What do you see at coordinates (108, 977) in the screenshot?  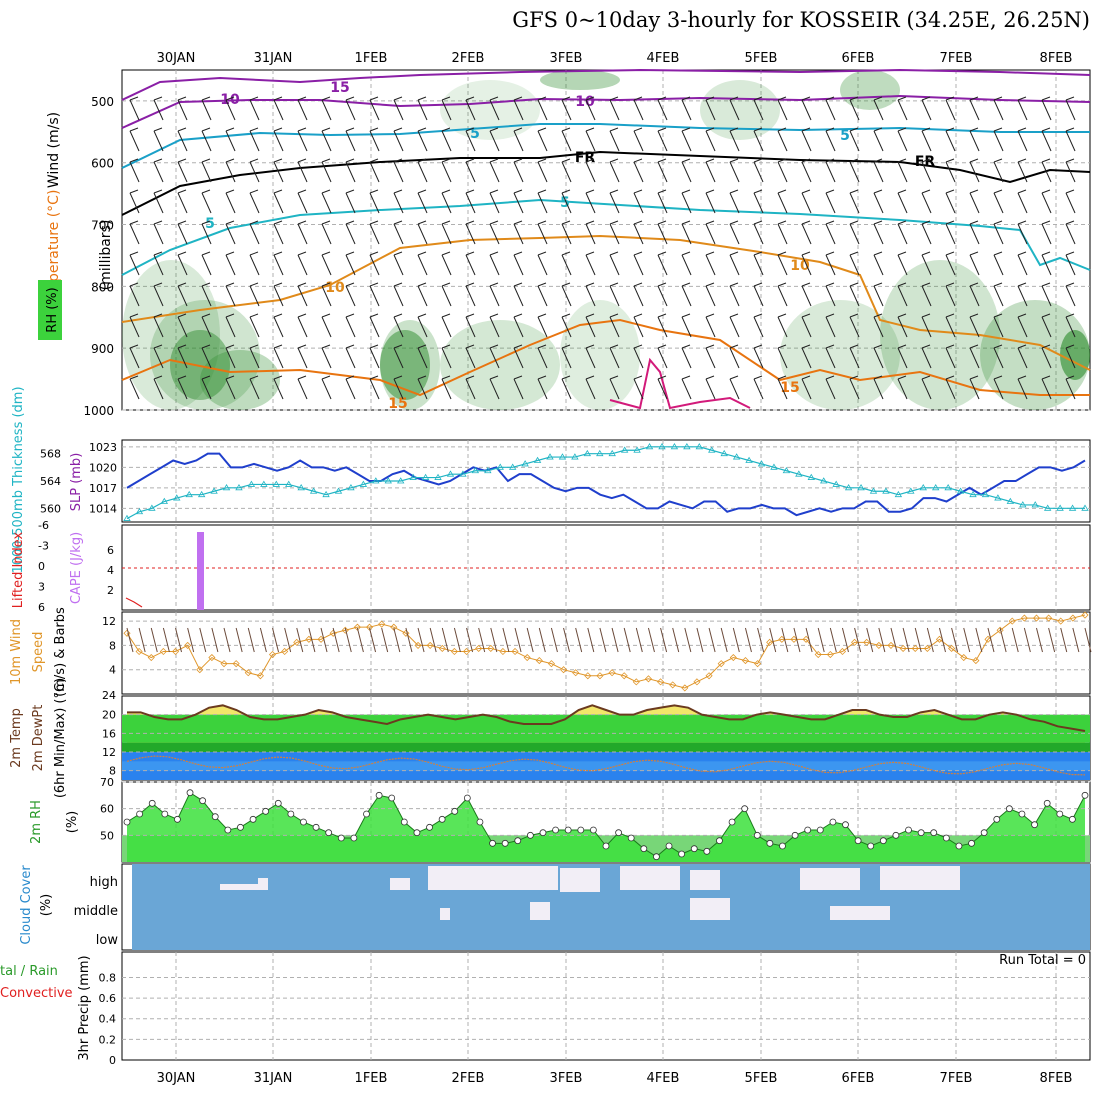 I see `y-tick-label-precip: 0.8` at bounding box center [108, 977].